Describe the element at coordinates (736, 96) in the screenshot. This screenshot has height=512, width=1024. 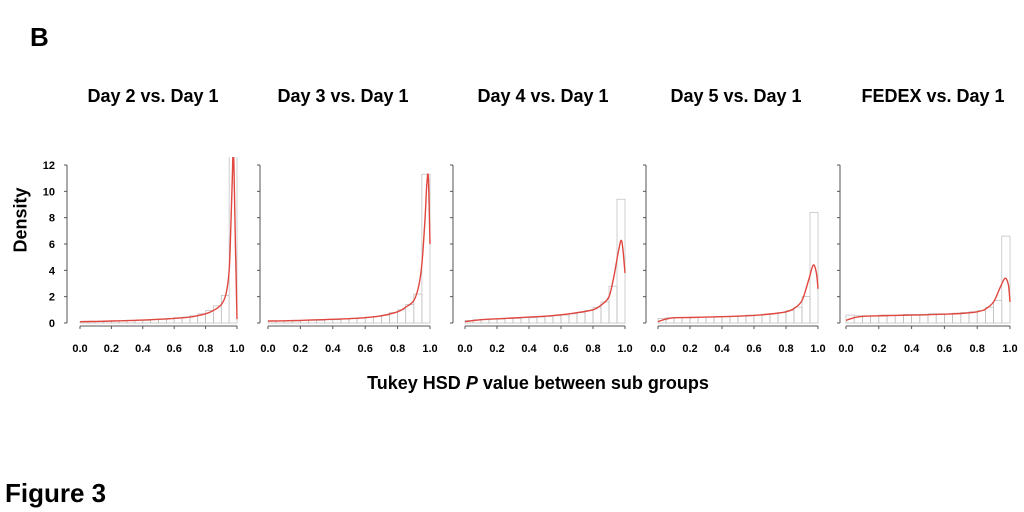
I see `chart-title: Day 5 vs. Day 1` at that location.